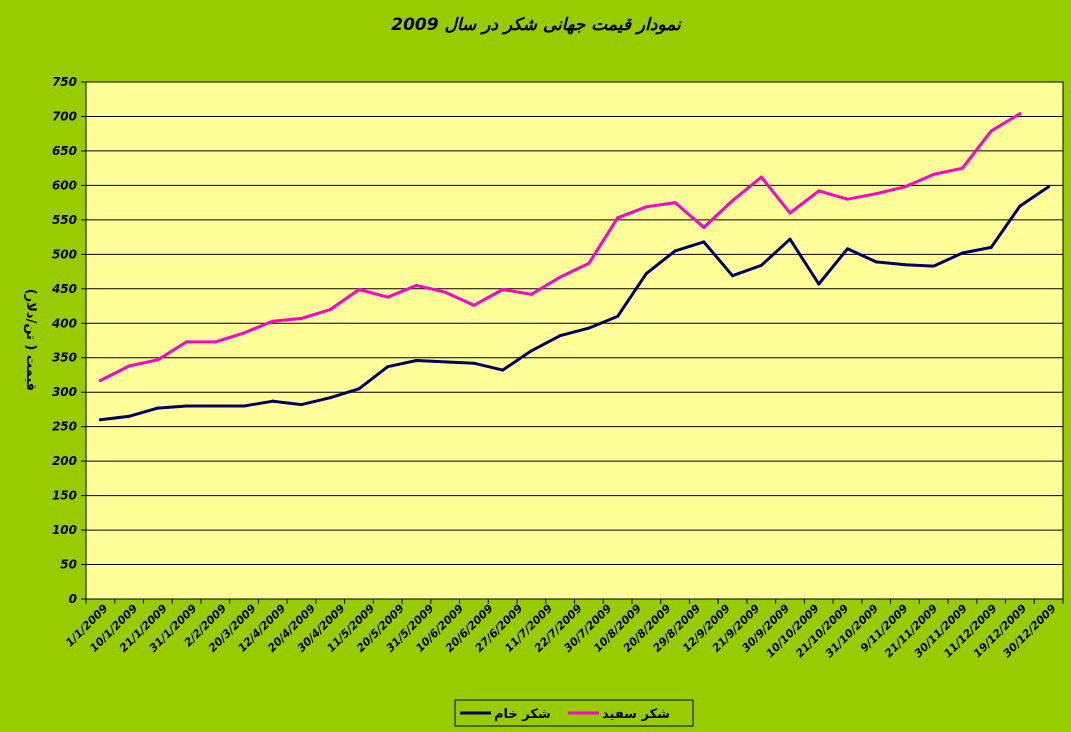  Describe the element at coordinates (64, 358) in the screenshot. I see `y-tick-label: 350` at that location.